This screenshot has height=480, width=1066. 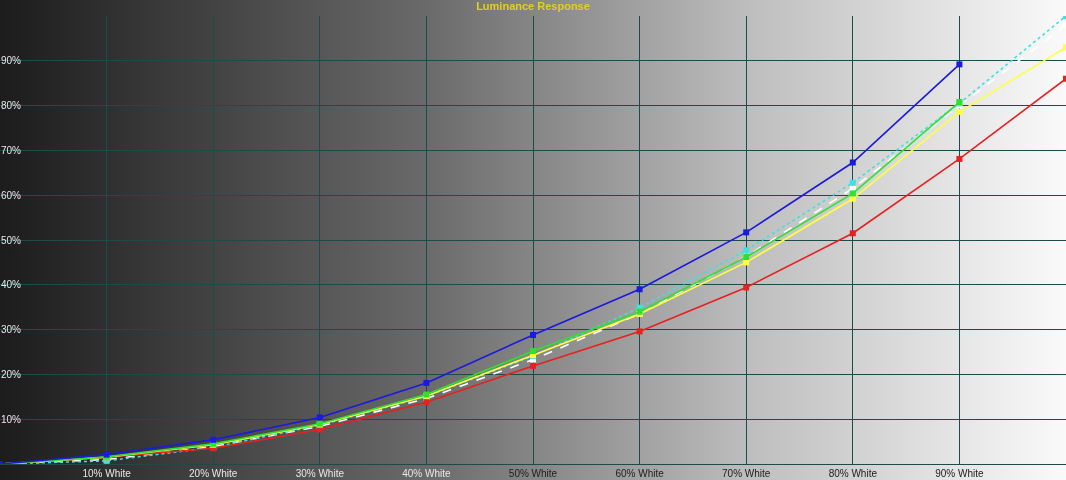 What do you see at coordinates (213, 473) in the screenshot?
I see `x-tick-label: 20% White` at bounding box center [213, 473].